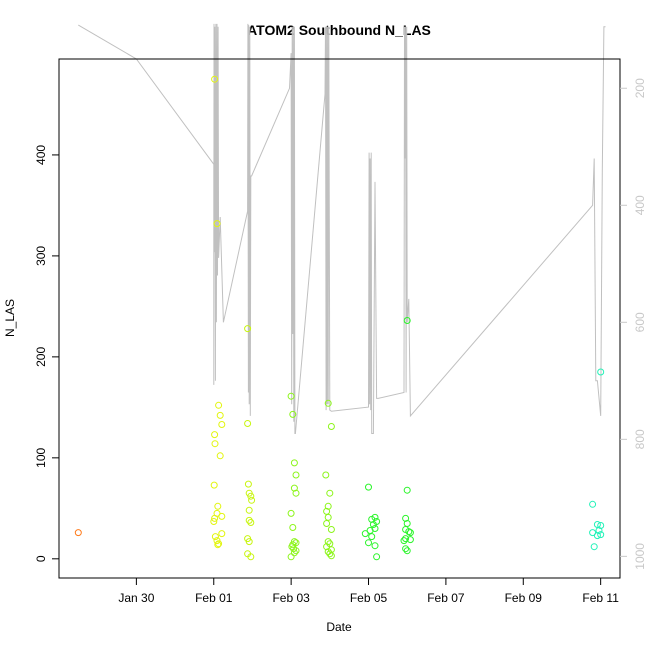  What do you see at coordinates (41, 256) in the screenshot?
I see `y-tick-label: 300` at bounding box center [41, 256].